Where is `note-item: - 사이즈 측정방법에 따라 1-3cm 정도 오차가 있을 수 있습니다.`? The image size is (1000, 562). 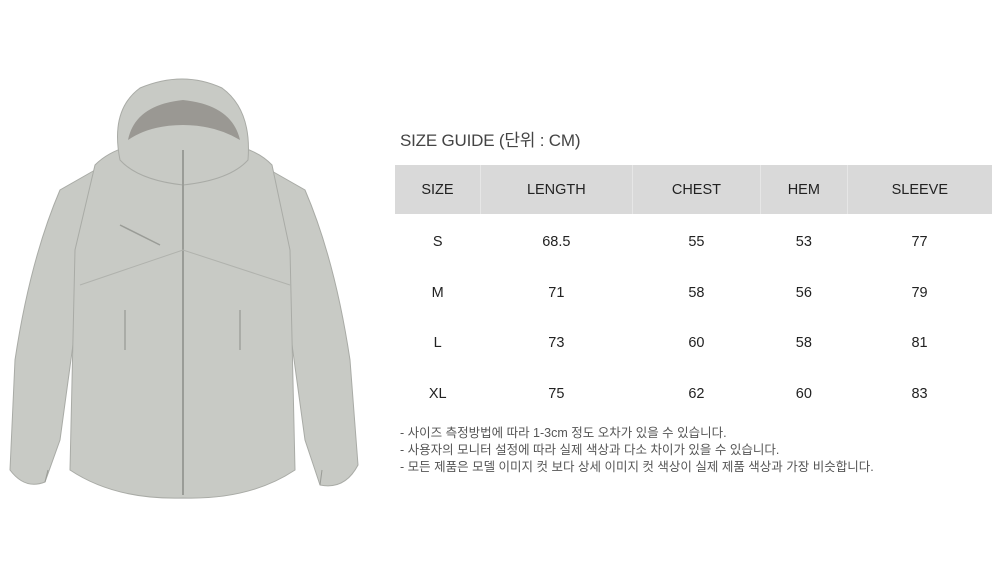 note-item: - 사이즈 측정방법에 따라 1-3cm 정도 오차가 있을 수 있습니다. is located at coordinates (563, 433).